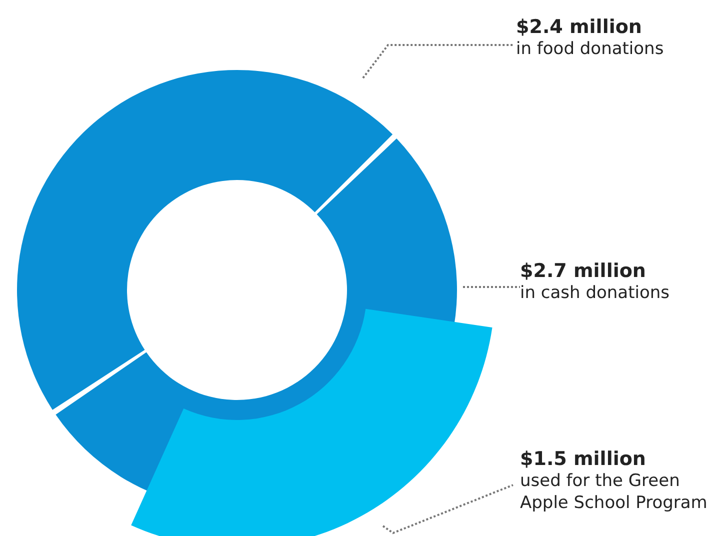 The image size is (718, 536). What do you see at coordinates (579, 27) in the screenshot?
I see `data-label: $2.4 million` at bounding box center [579, 27].